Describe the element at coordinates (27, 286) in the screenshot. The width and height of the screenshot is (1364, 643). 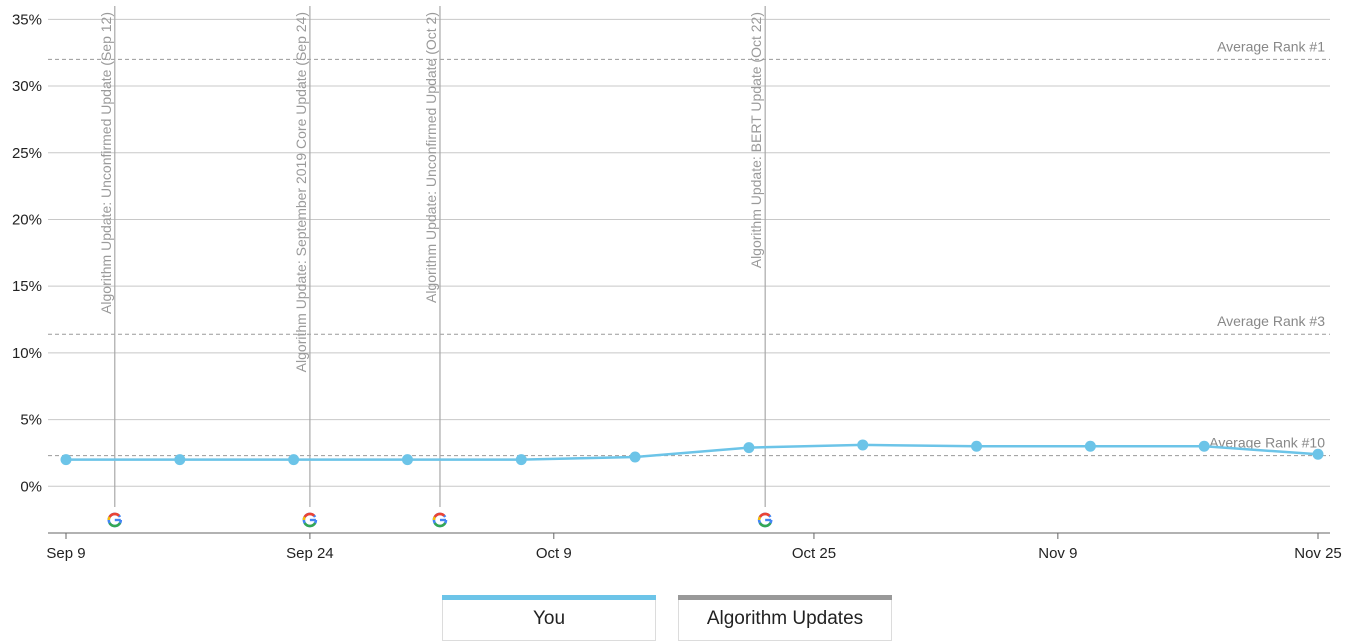
I see `y-tick-label: 15%` at that location.